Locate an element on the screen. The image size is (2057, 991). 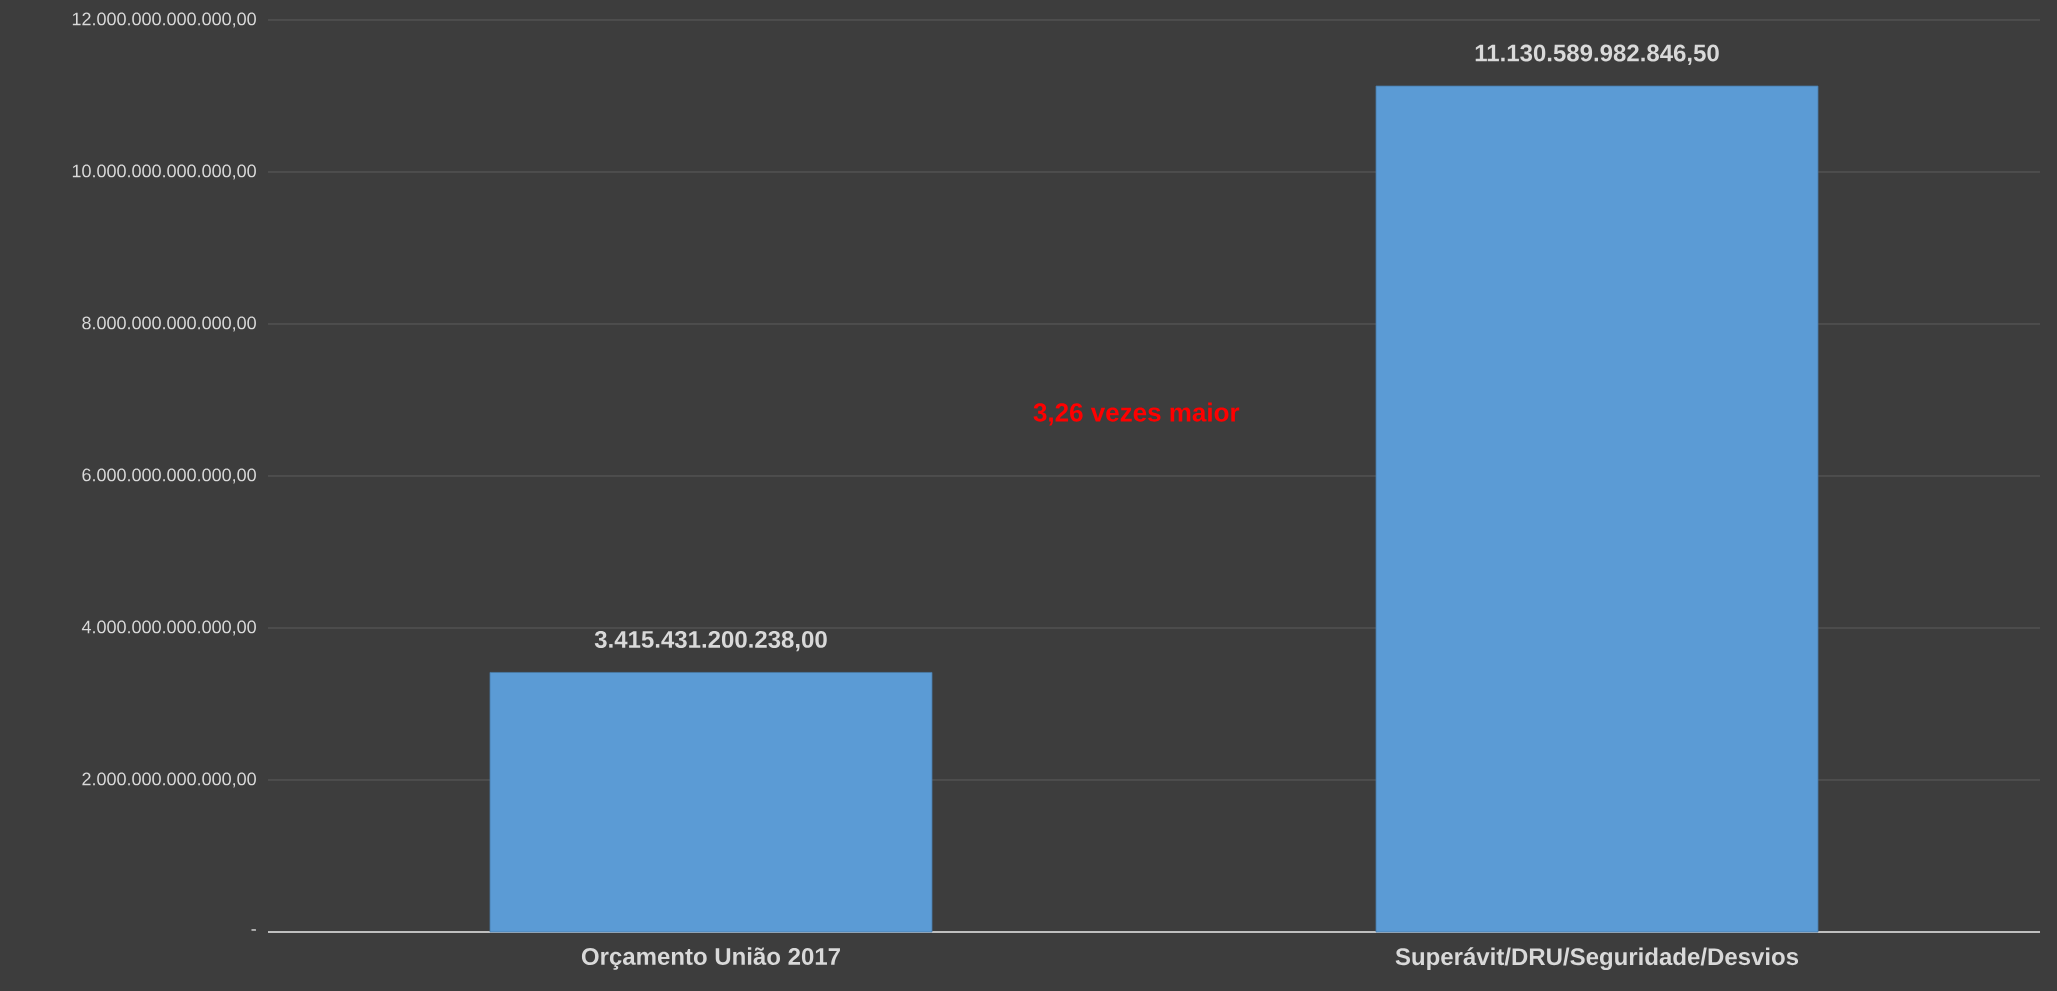
y-tick-label: - is located at coordinates (253, 930).